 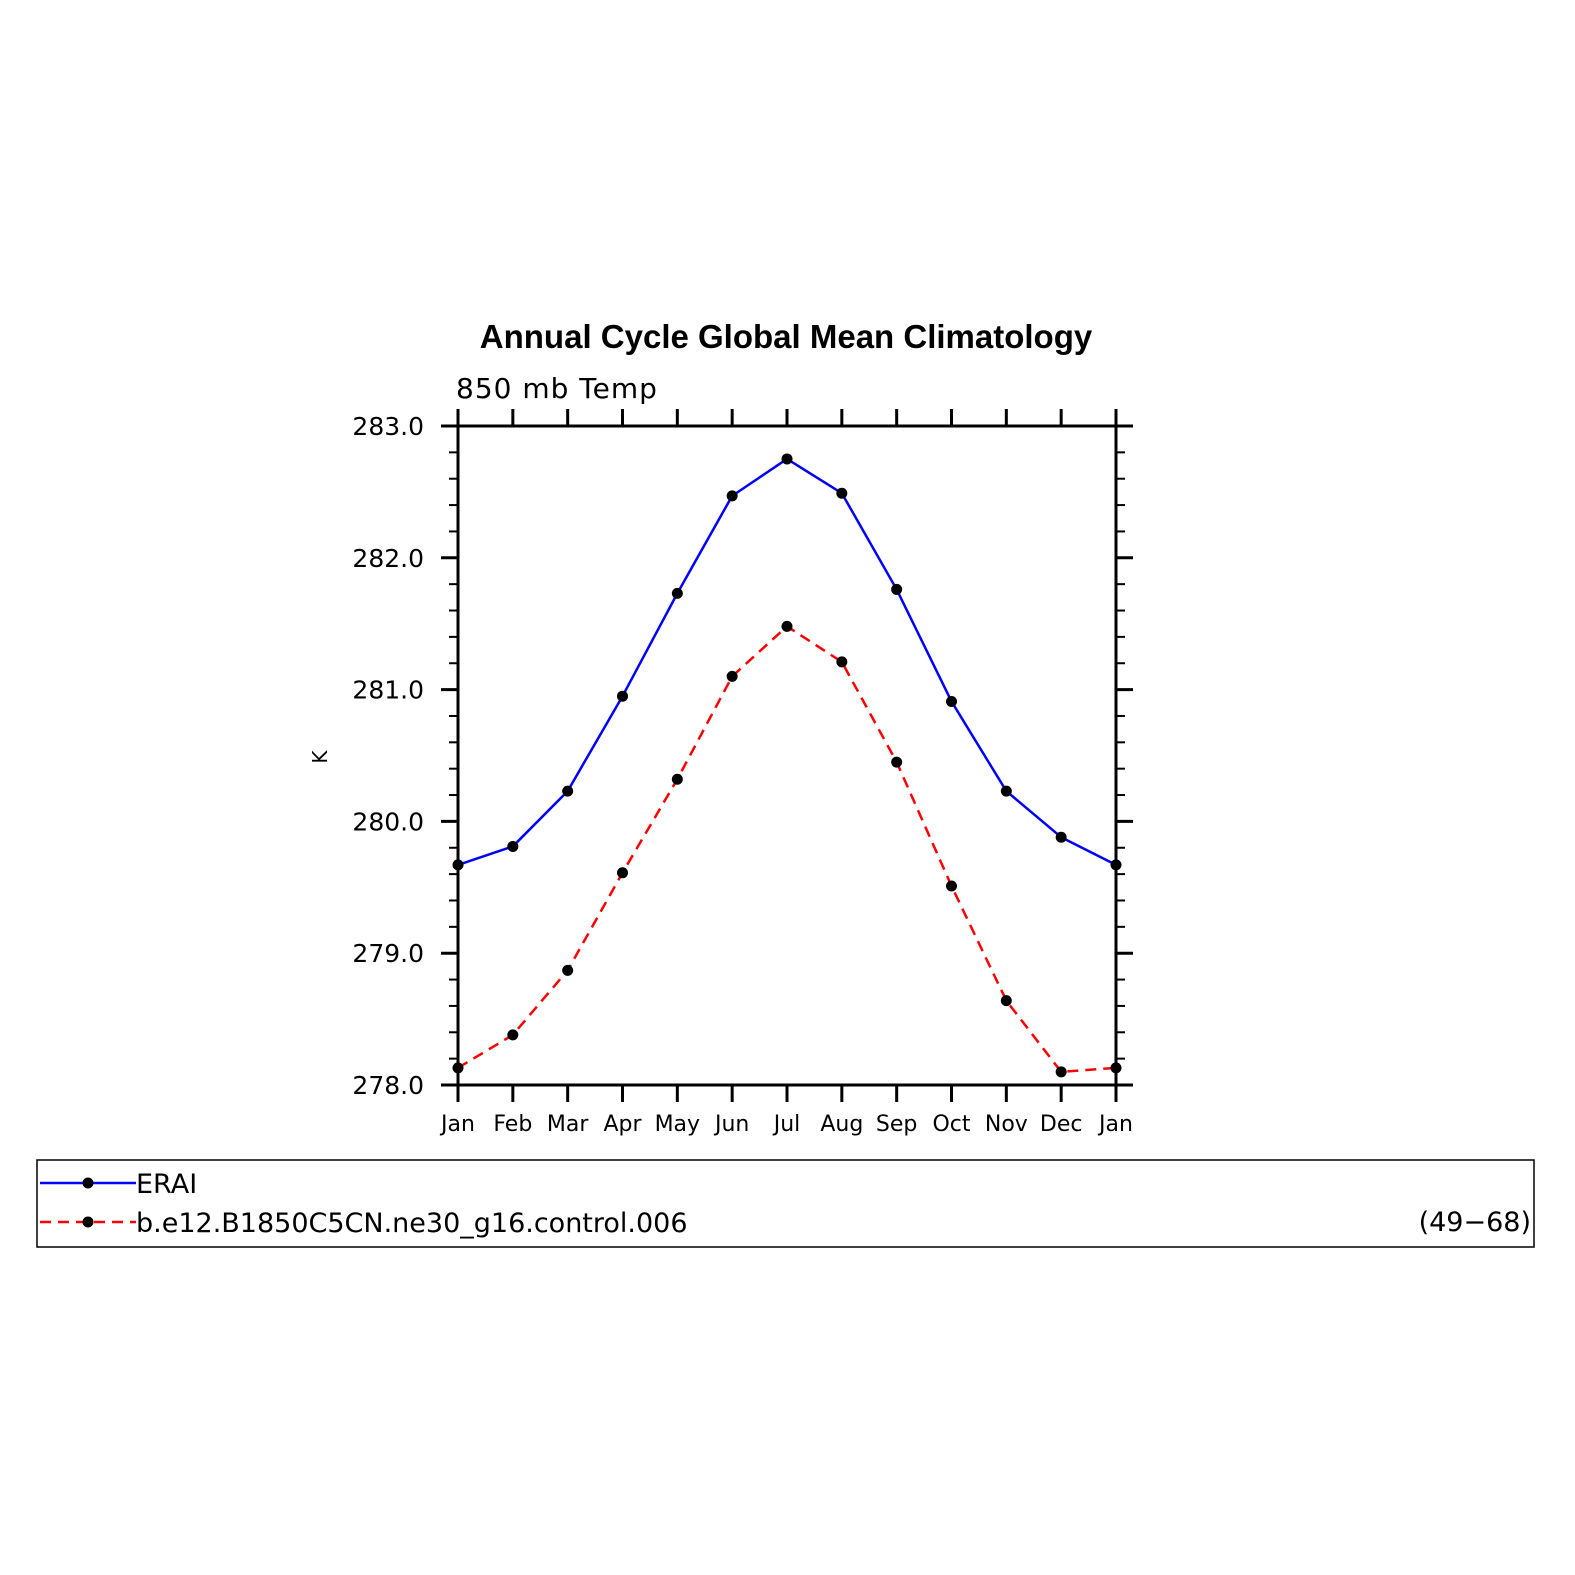 I want to click on legend-note: (49−68), so click(x=1475, y=1222).